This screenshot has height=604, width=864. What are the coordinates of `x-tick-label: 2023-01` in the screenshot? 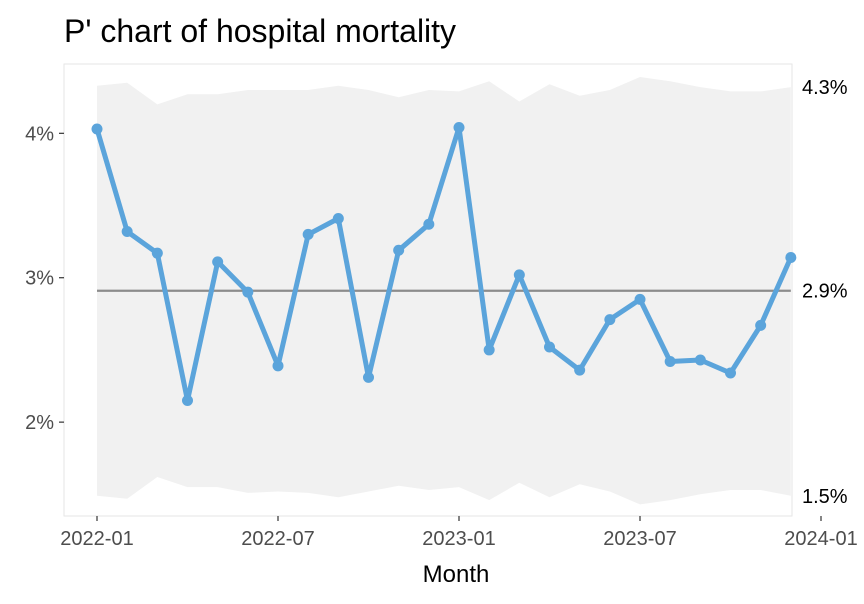 It's located at (458, 539).